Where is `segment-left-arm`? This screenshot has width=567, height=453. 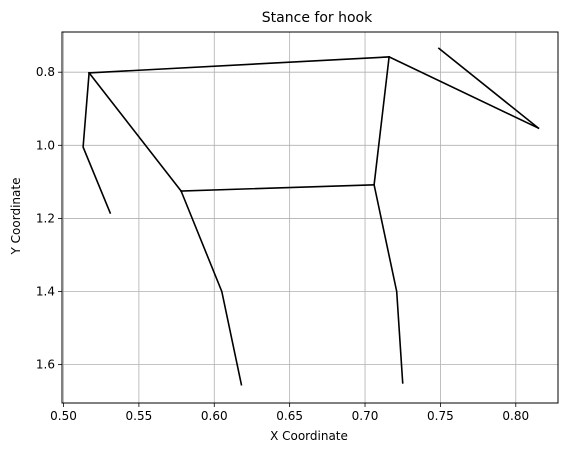 segment-left-arm is located at coordinates (97, 143).